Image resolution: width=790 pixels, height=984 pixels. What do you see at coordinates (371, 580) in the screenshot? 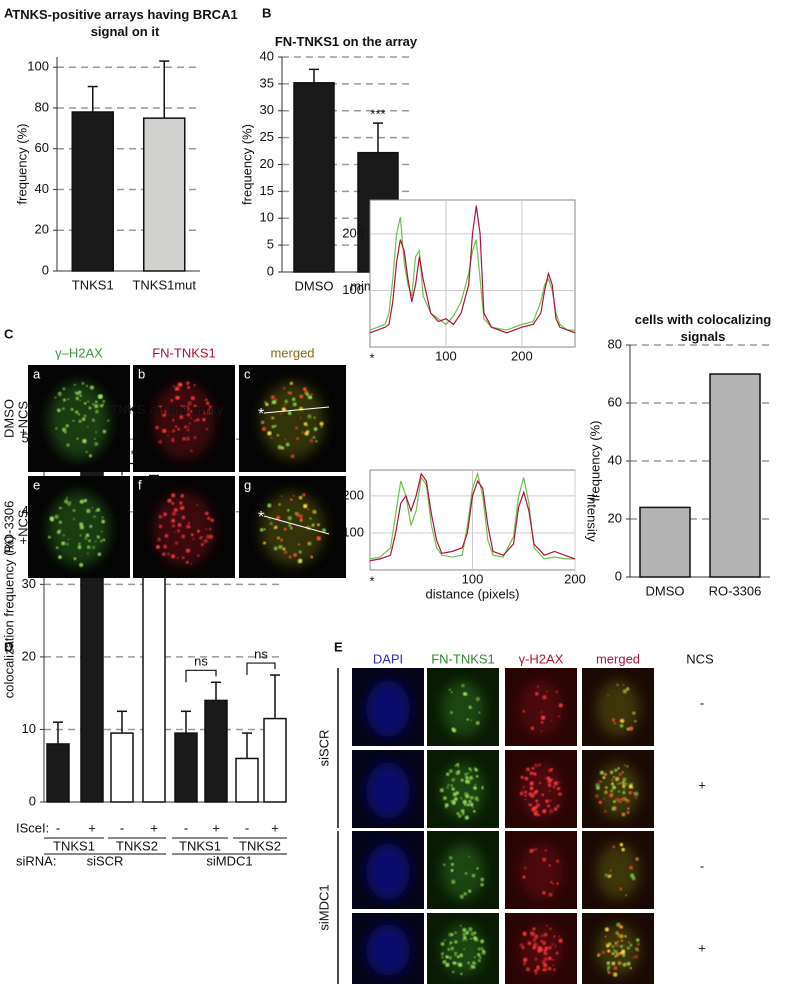
I see `origin-marker: *` at bounding box center [371, 580].